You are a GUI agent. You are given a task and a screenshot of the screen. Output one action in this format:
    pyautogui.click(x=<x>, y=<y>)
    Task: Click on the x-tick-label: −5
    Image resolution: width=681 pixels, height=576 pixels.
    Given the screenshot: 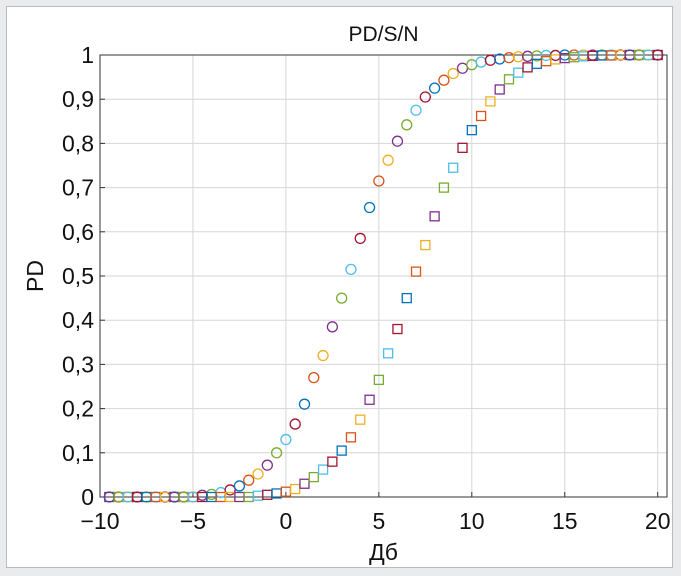 What is the action you would take?
    pyautogui.click(x=193, y=521)
    